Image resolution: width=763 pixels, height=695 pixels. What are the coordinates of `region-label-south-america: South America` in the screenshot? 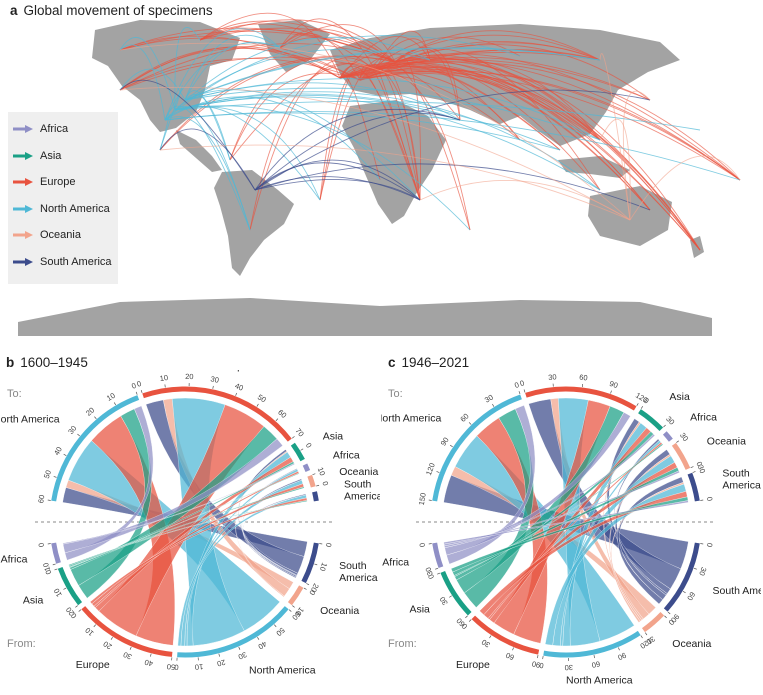 It's located at (737, 591).